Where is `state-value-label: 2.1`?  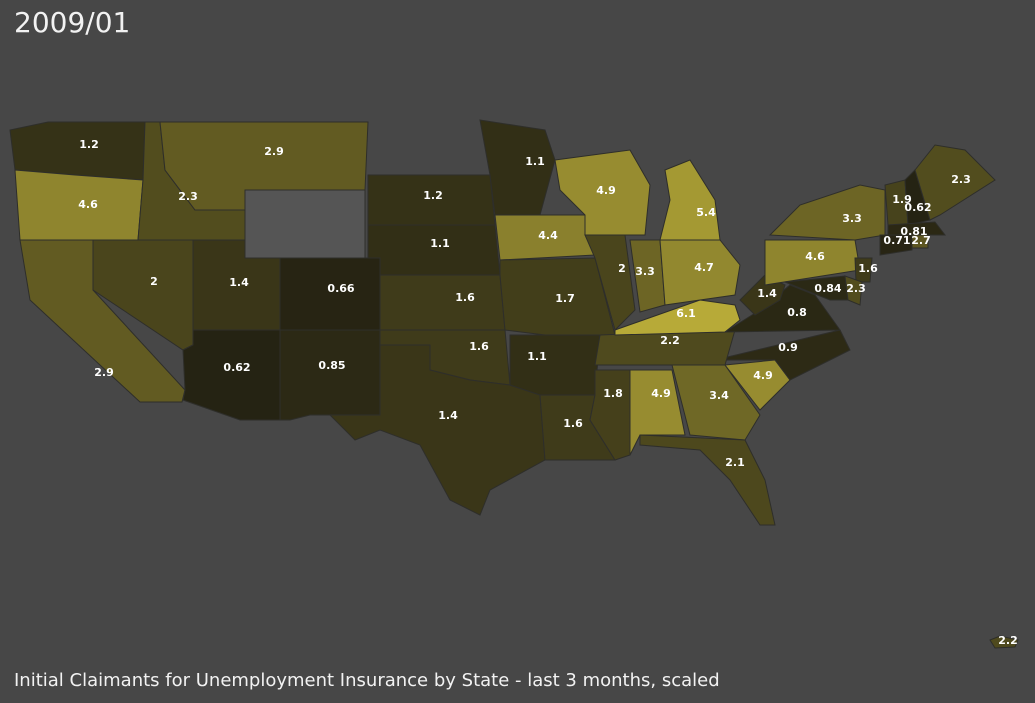 state-value-label: 2.1 is located at coordinates (735, 462).